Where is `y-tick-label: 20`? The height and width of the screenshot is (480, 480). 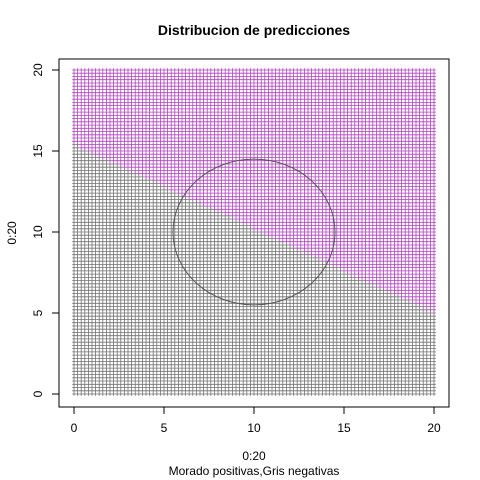
y-tick-label: 20 is located at coordinates (38, 70).